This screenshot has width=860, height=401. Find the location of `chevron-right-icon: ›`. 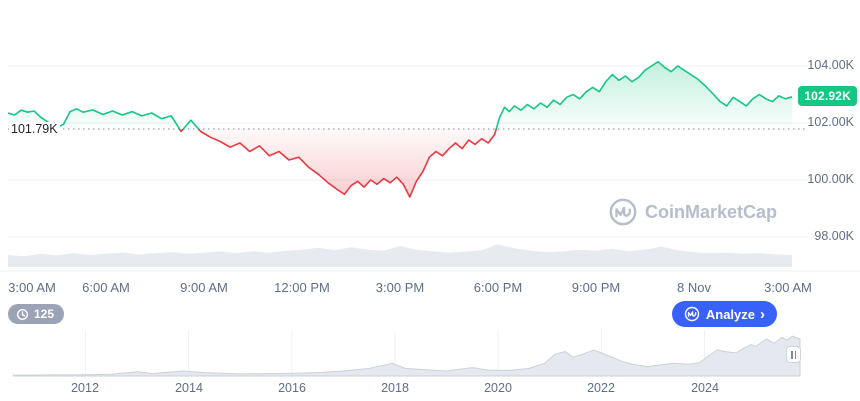

chevron-right-icon: › is located at coordinates (762, 314).